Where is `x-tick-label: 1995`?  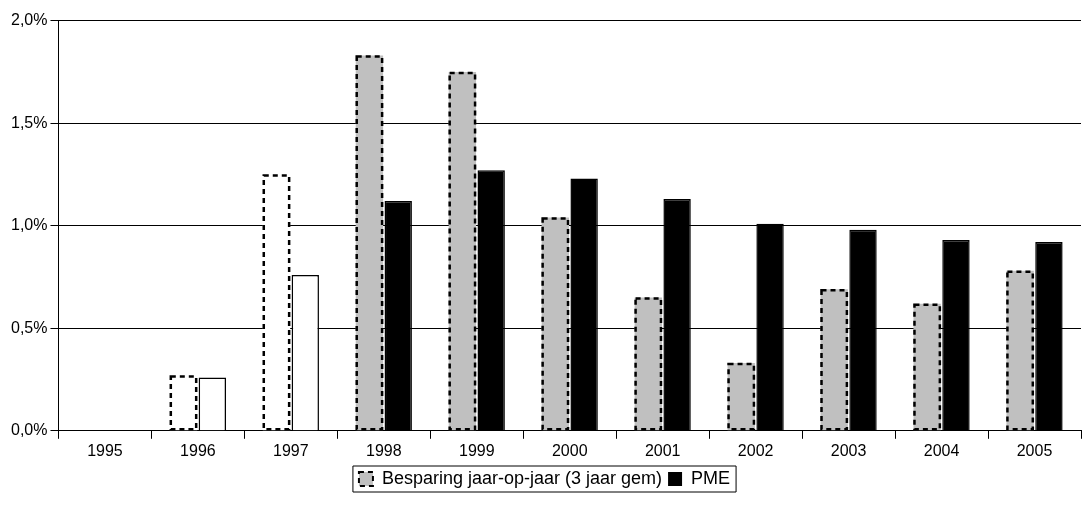 x-tick-label: 1995 is located at coordinates (105, 450).